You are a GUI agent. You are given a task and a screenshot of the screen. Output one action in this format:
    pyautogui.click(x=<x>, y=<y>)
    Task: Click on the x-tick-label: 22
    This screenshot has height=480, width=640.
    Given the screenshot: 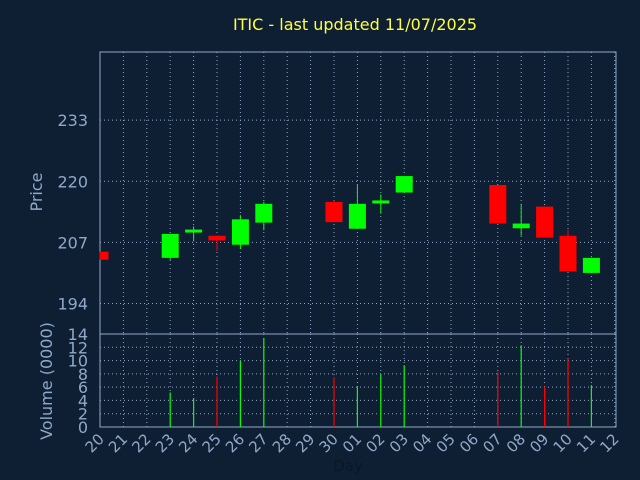 What is the action you would take?
    pyautogui.click(x=141, y=443)
    